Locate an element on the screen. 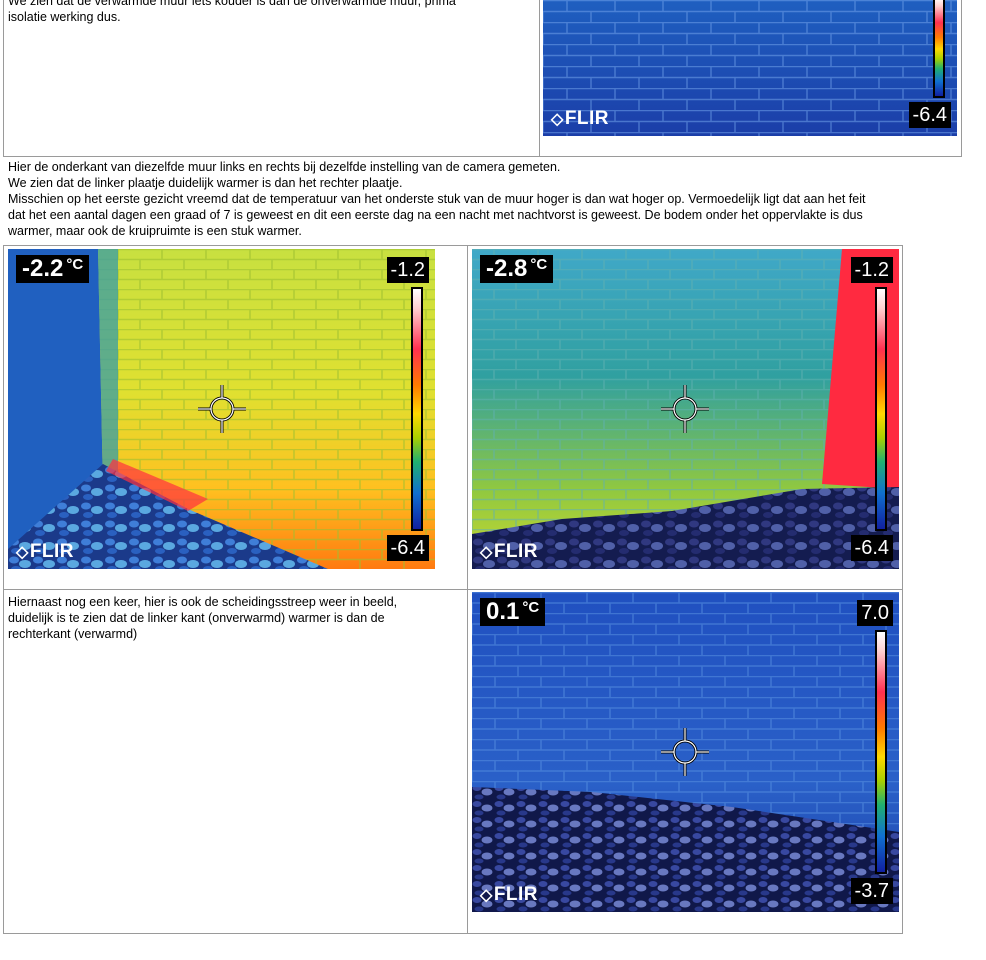 This screenshot has width=986, height=960. top-table-divider is located at coordinates (539, 78).